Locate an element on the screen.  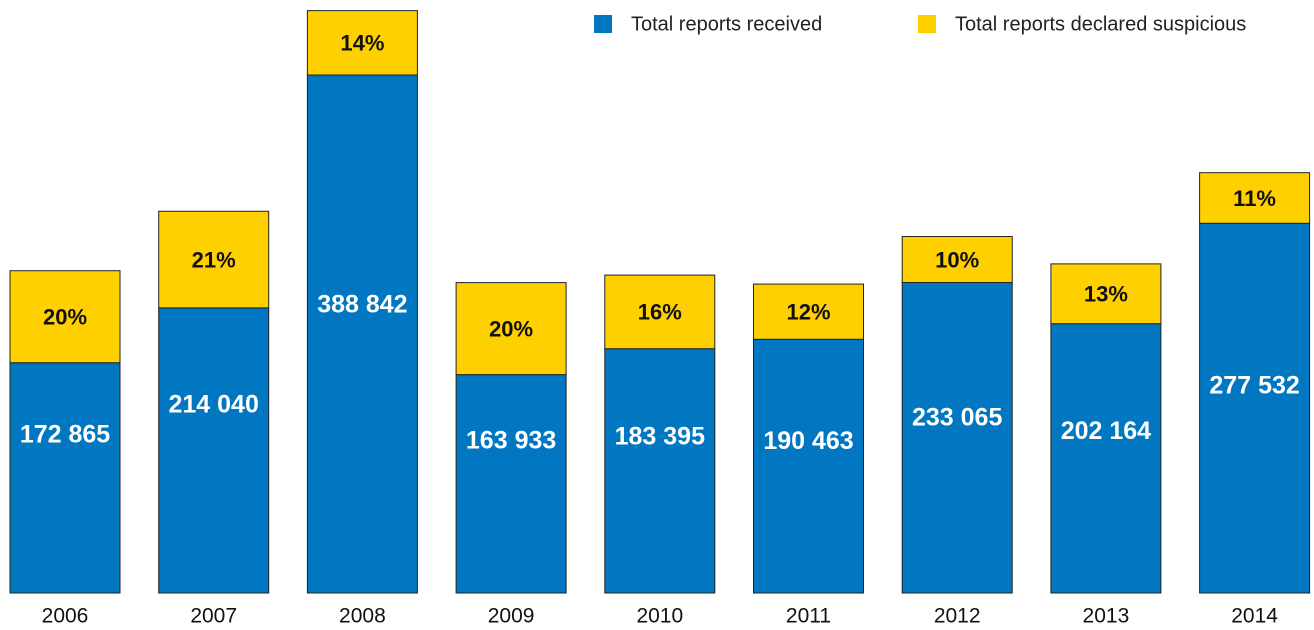
value-label: 190 463 is located at coordinates (808, 441).